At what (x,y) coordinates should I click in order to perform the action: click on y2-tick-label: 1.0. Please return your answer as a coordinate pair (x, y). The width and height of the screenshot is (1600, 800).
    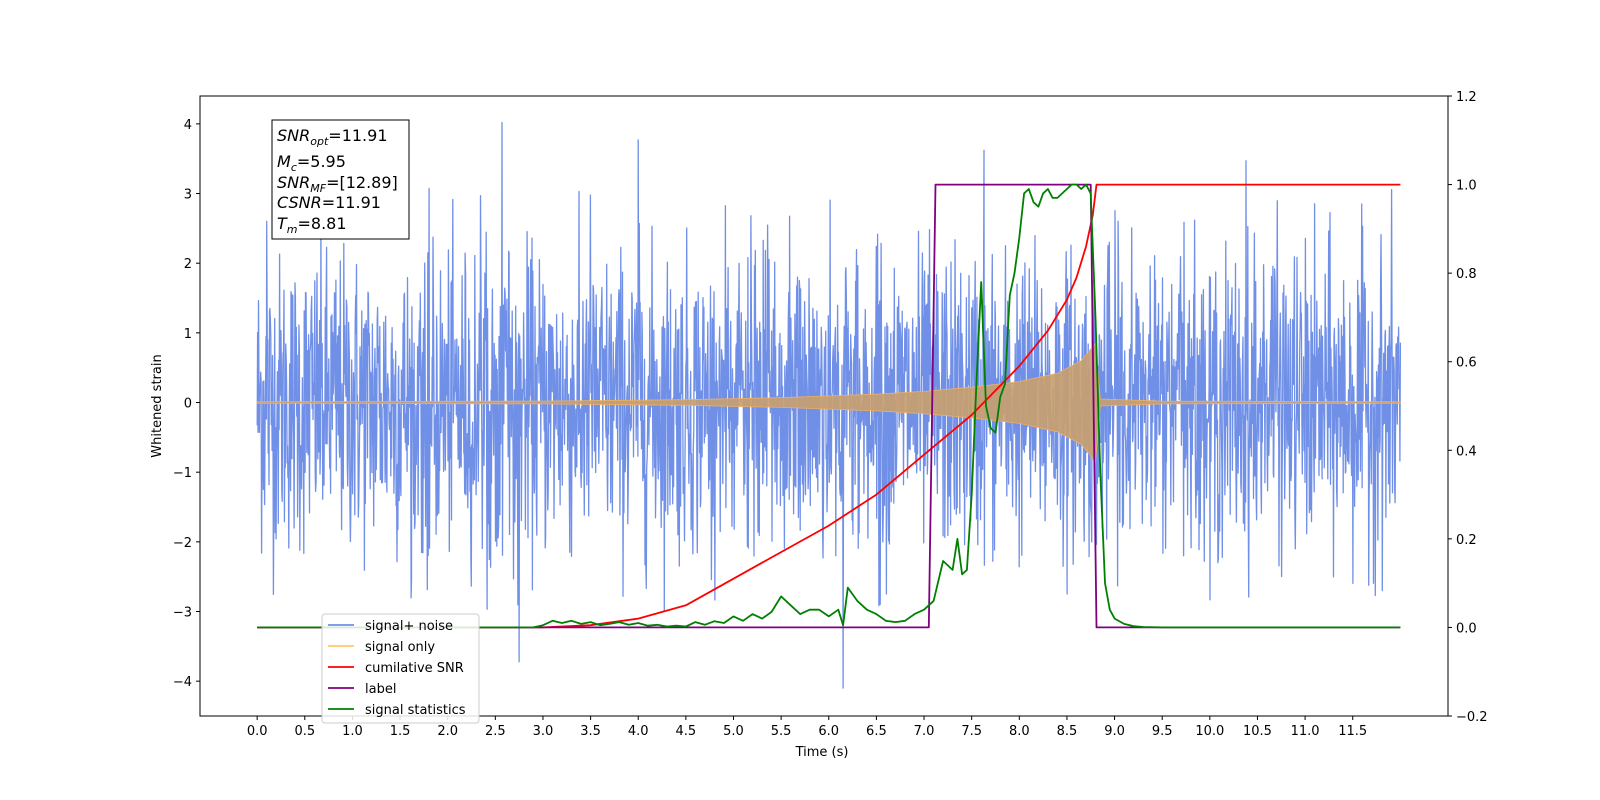
    Looking at the image, I should click on (1466, 186).